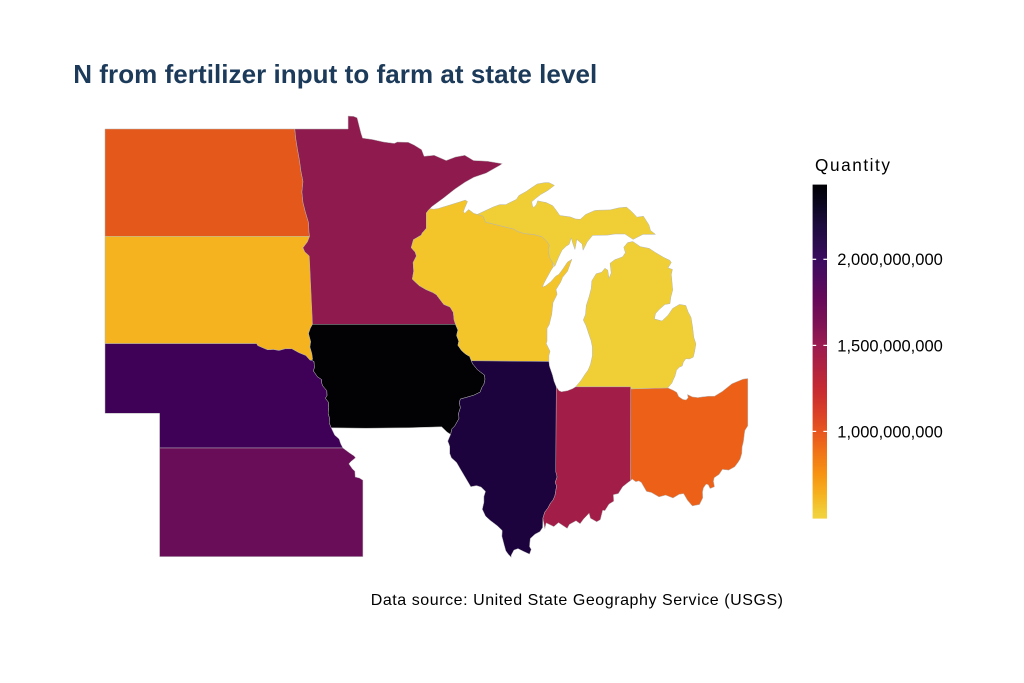 Image resolution: width=1024 pixels, height=683 pixels. Describe the element at coordinates (890, 346) in the screenshot. I see `svg-text: 1,500,000,000` at that location.